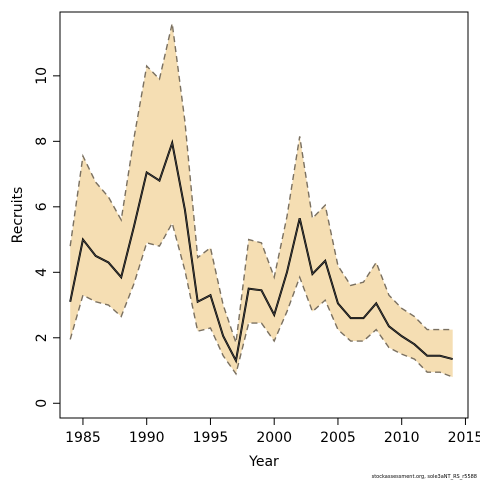 The image size is (480, 480). Describe the element at coordinates (42, 141) in the screenshot. I see `y-tick-label: 8` at that location.